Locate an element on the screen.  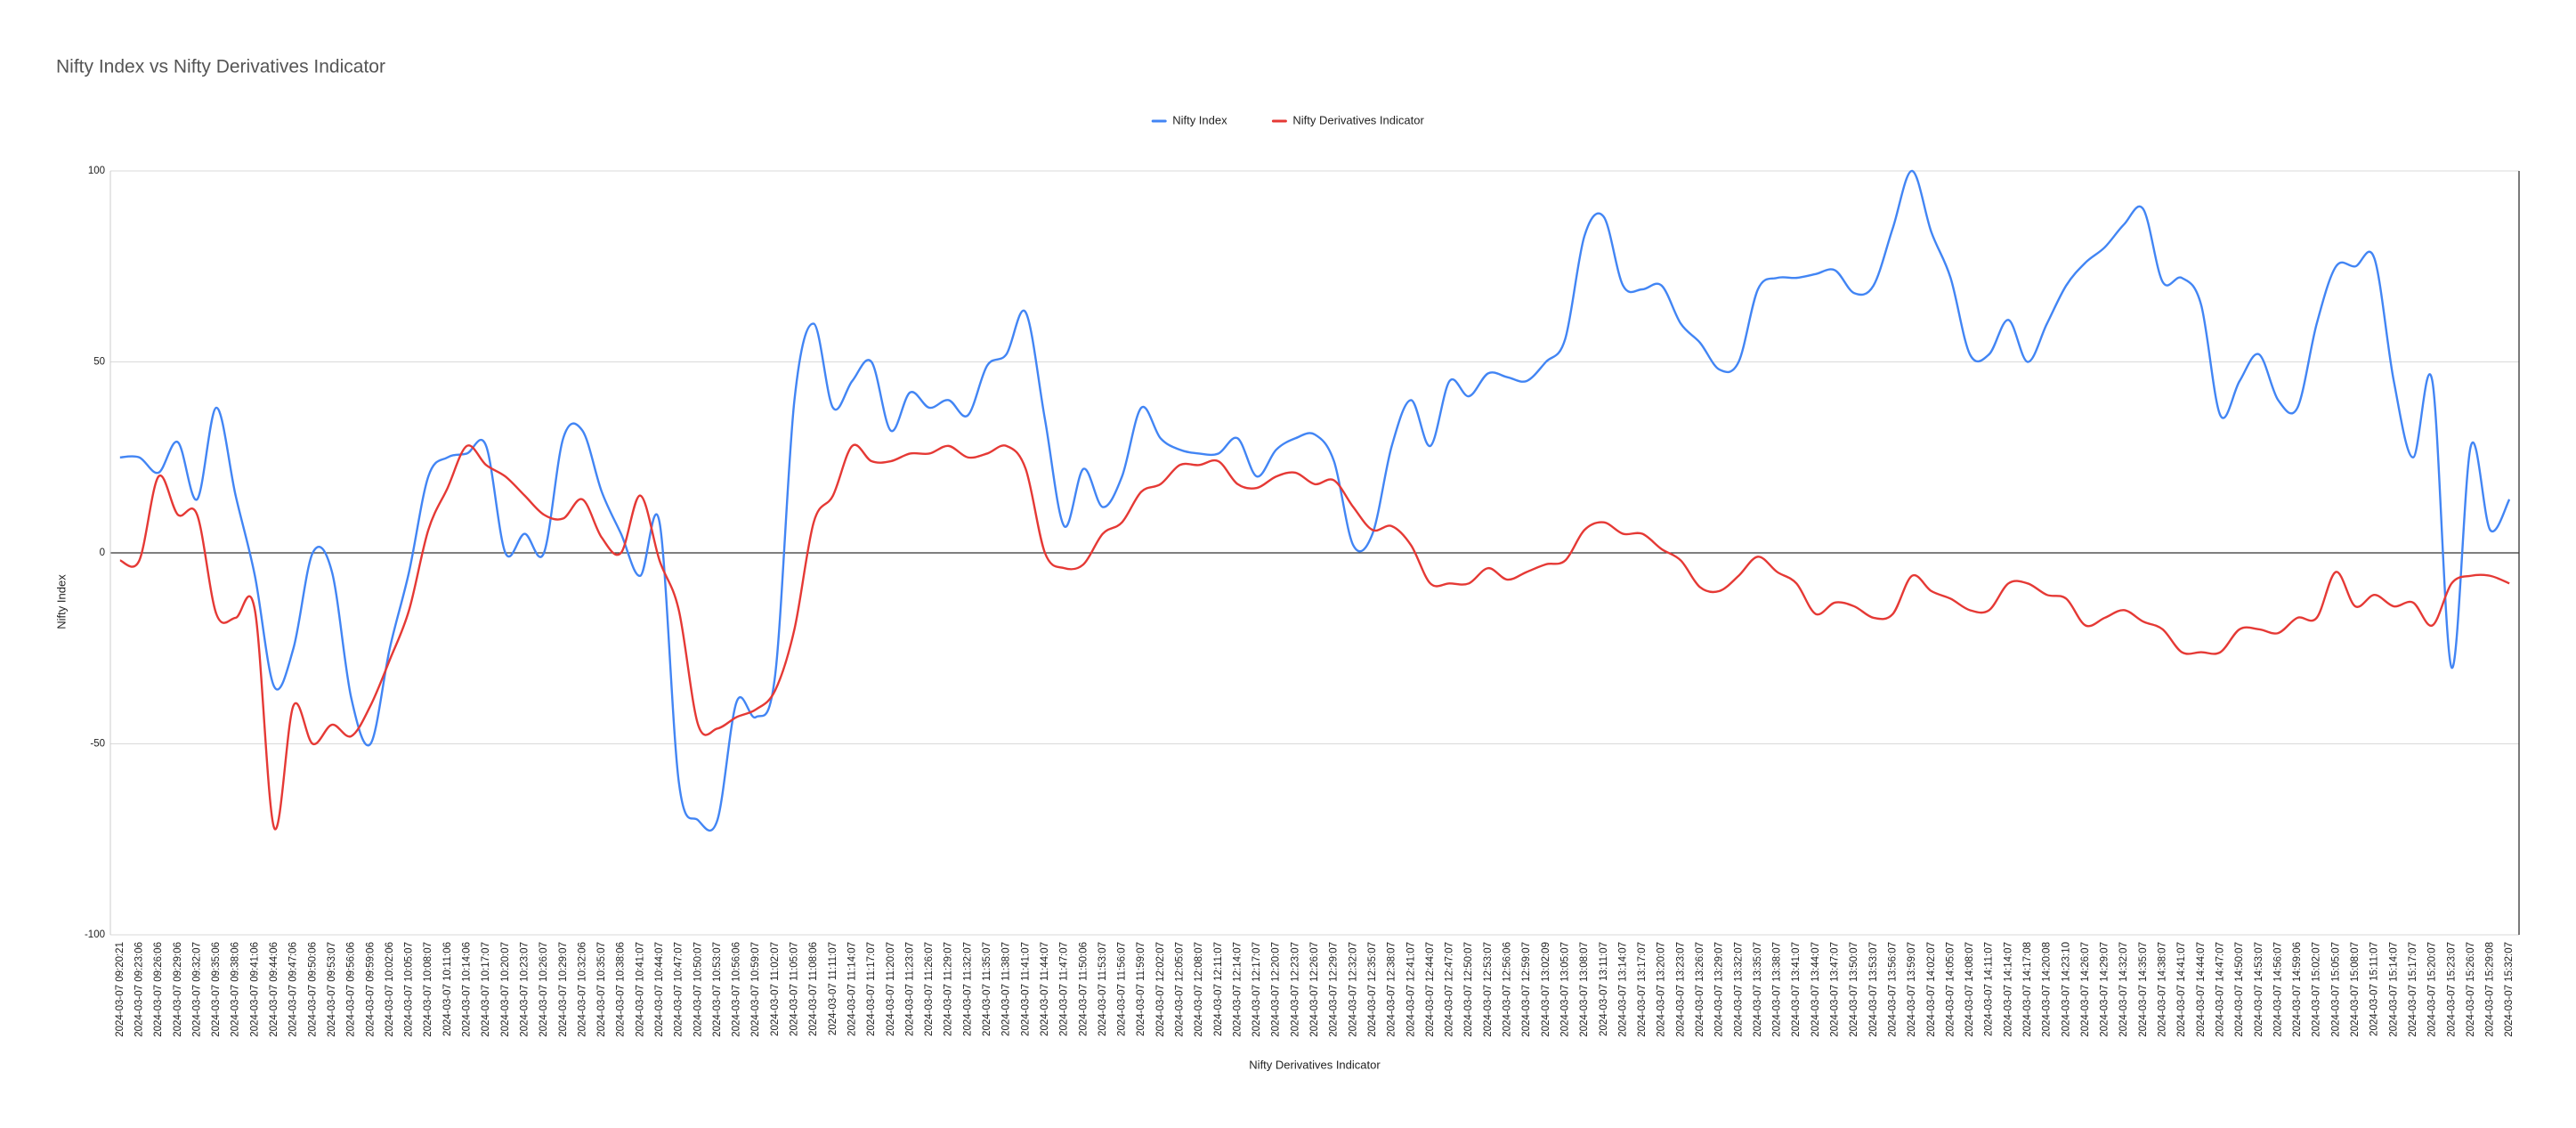
y-tick-label: 100 is located at coordinates (97, 171).